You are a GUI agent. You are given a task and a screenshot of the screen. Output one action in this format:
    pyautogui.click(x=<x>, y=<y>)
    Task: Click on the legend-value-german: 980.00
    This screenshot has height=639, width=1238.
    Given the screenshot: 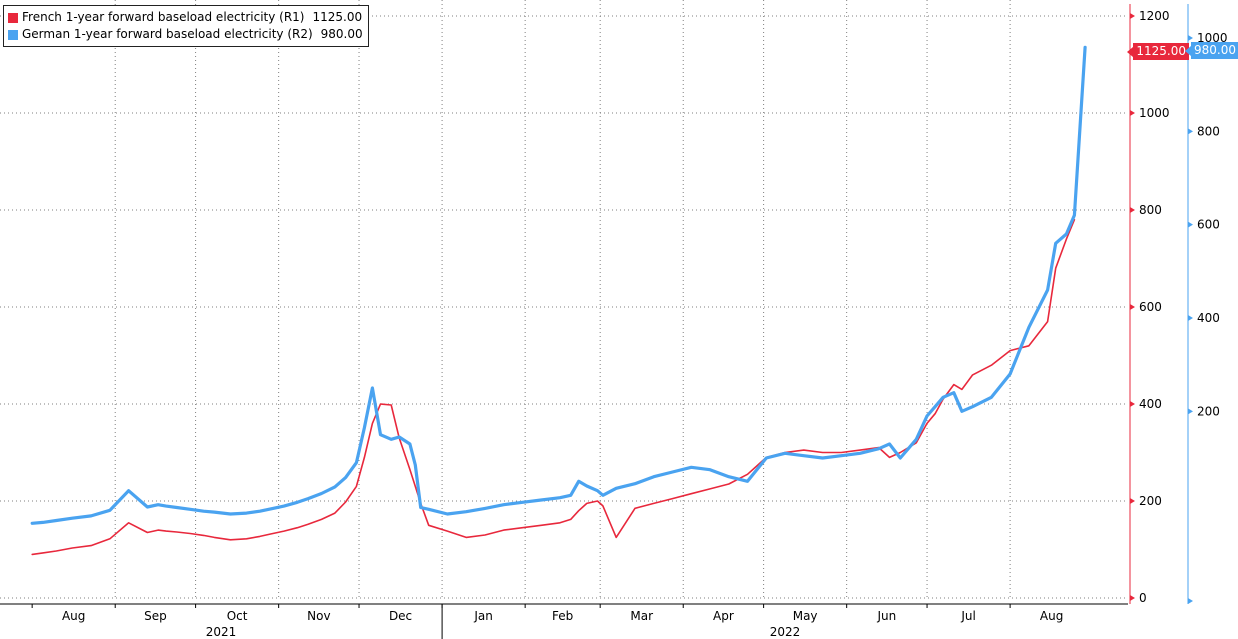 What is the action you would take?
    pyautogui.click(x=341, y=34)
    